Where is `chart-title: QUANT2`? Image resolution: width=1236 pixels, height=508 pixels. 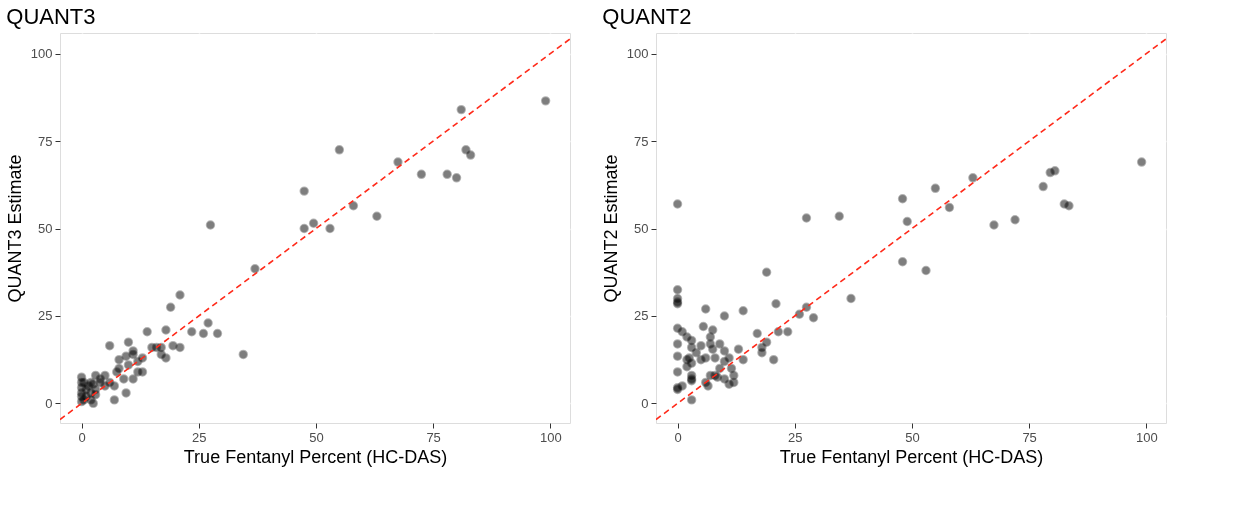
chart-title: QUANT2 is located at coordinates (647, 16).